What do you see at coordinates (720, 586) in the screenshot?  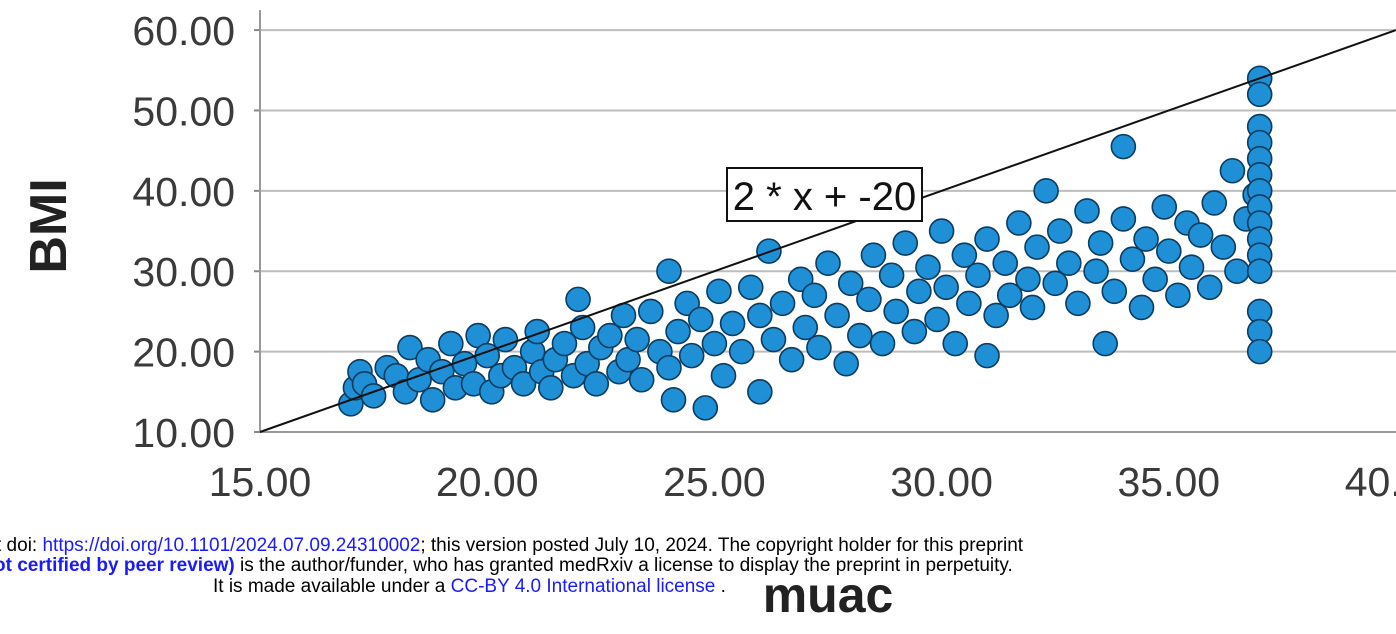 I see `footer-available-suffix: .` at bounding box center [720, 586].